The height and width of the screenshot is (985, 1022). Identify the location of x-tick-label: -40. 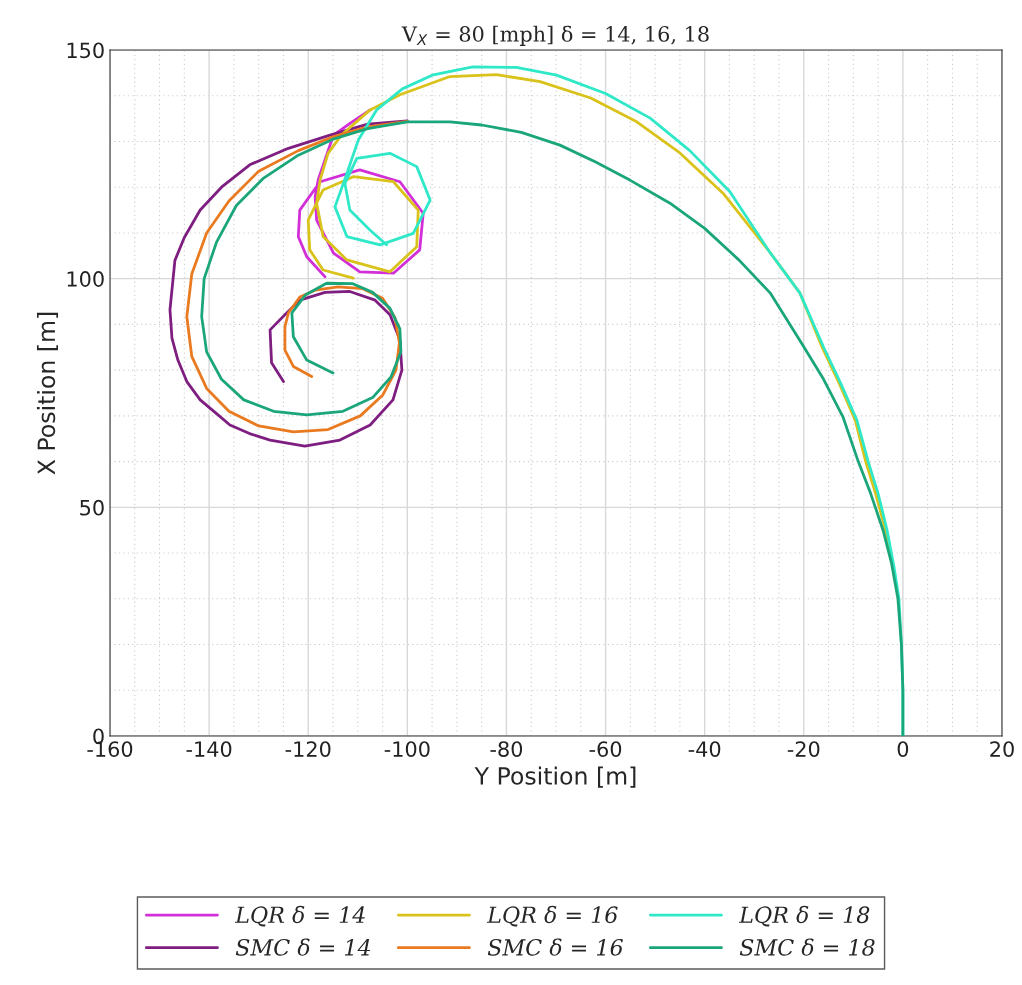
(704, 749).